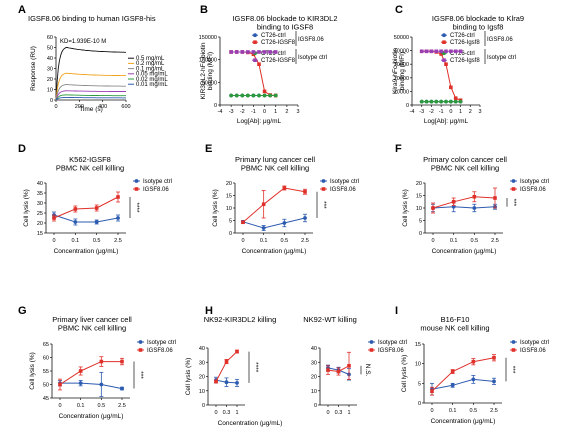 This screenshot has height=446, width=588. I want to click on panel-h2-y-tick-label: 10, so click(314, 392).